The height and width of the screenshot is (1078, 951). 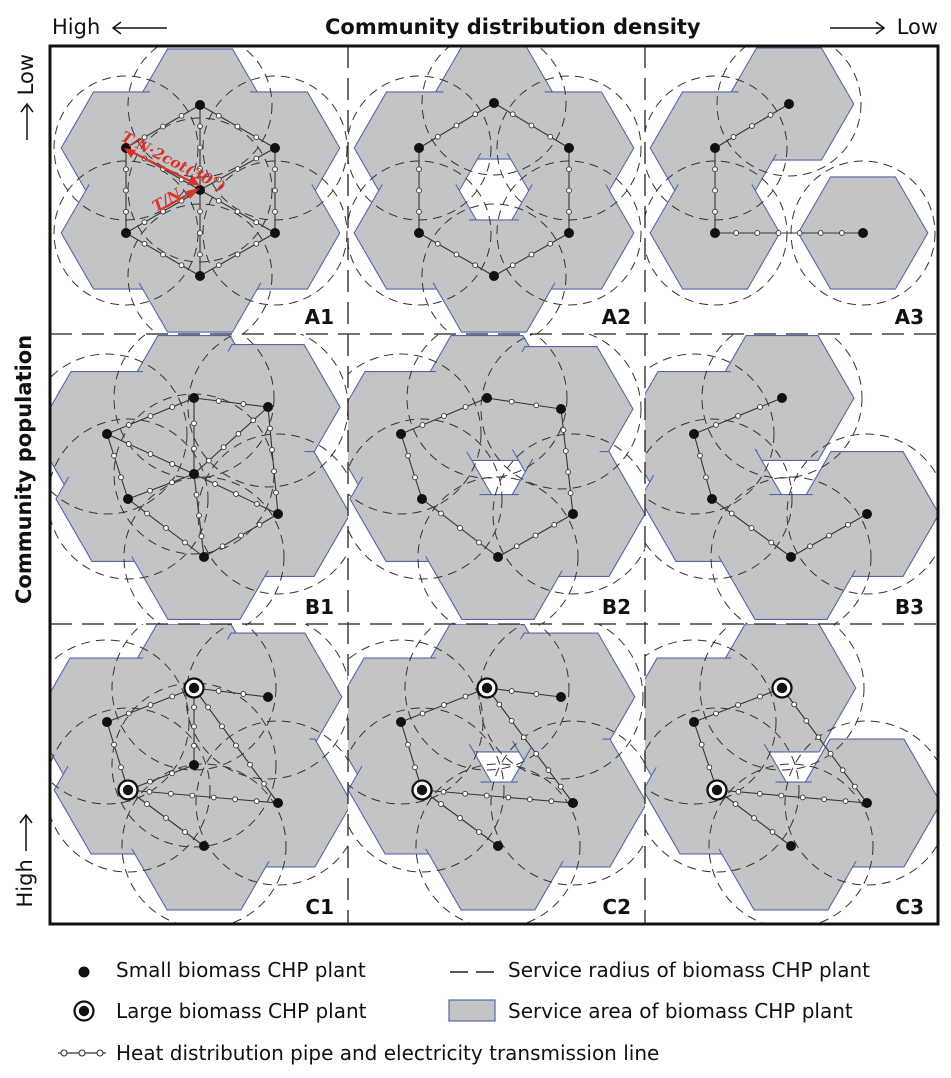 I want to click on panel-label-a1: A1, so click(x=319, y=317).